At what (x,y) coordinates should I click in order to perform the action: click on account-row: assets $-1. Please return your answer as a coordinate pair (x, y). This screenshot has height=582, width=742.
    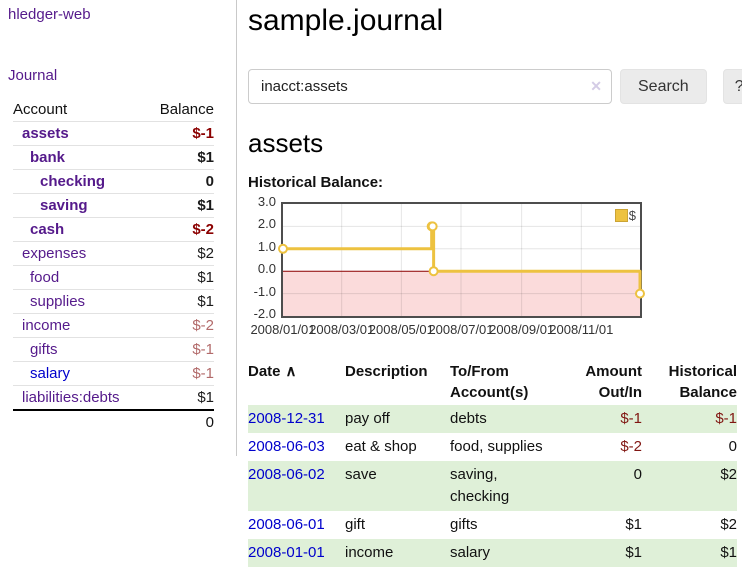
    Looking at the image, I should click on (113, 133).